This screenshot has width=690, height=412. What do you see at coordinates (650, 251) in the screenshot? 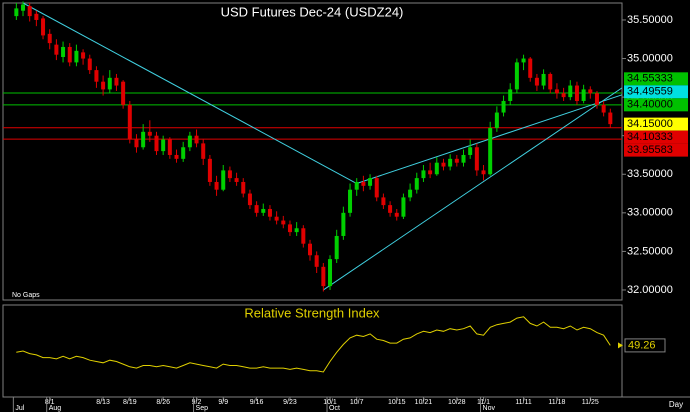
I see `y-tick-label: 32.50000` at bounding box center [650, 251].